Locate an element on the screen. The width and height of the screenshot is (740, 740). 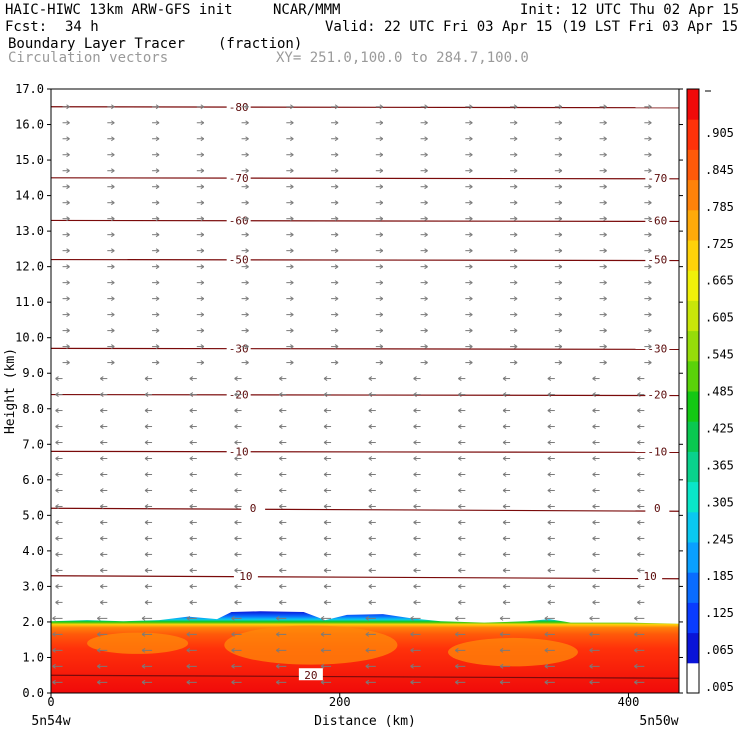
colorbar-label: .185 is located at coordinates (719, 576).